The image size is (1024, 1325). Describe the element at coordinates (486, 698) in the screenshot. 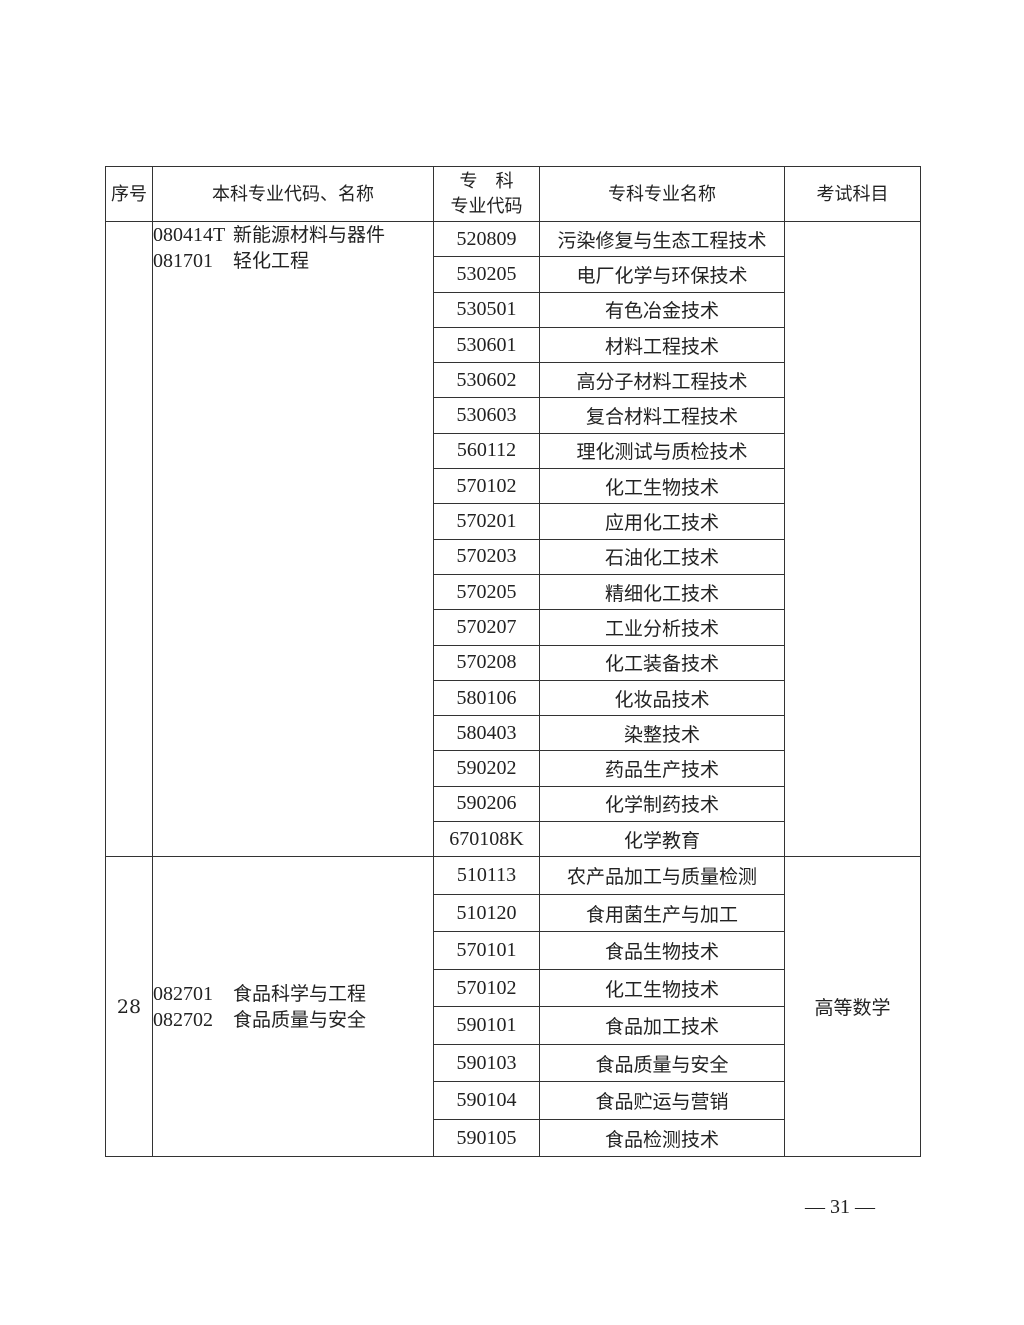

I see `zhuanke-code: 580106` at that location.